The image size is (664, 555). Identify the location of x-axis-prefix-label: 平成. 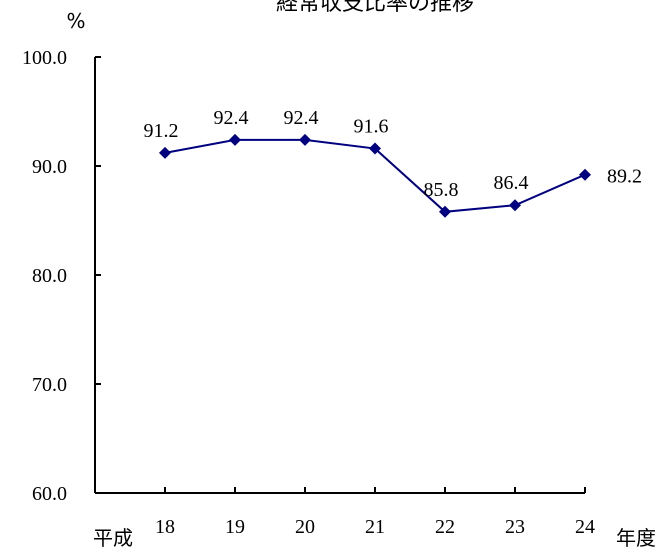
(113, 538).